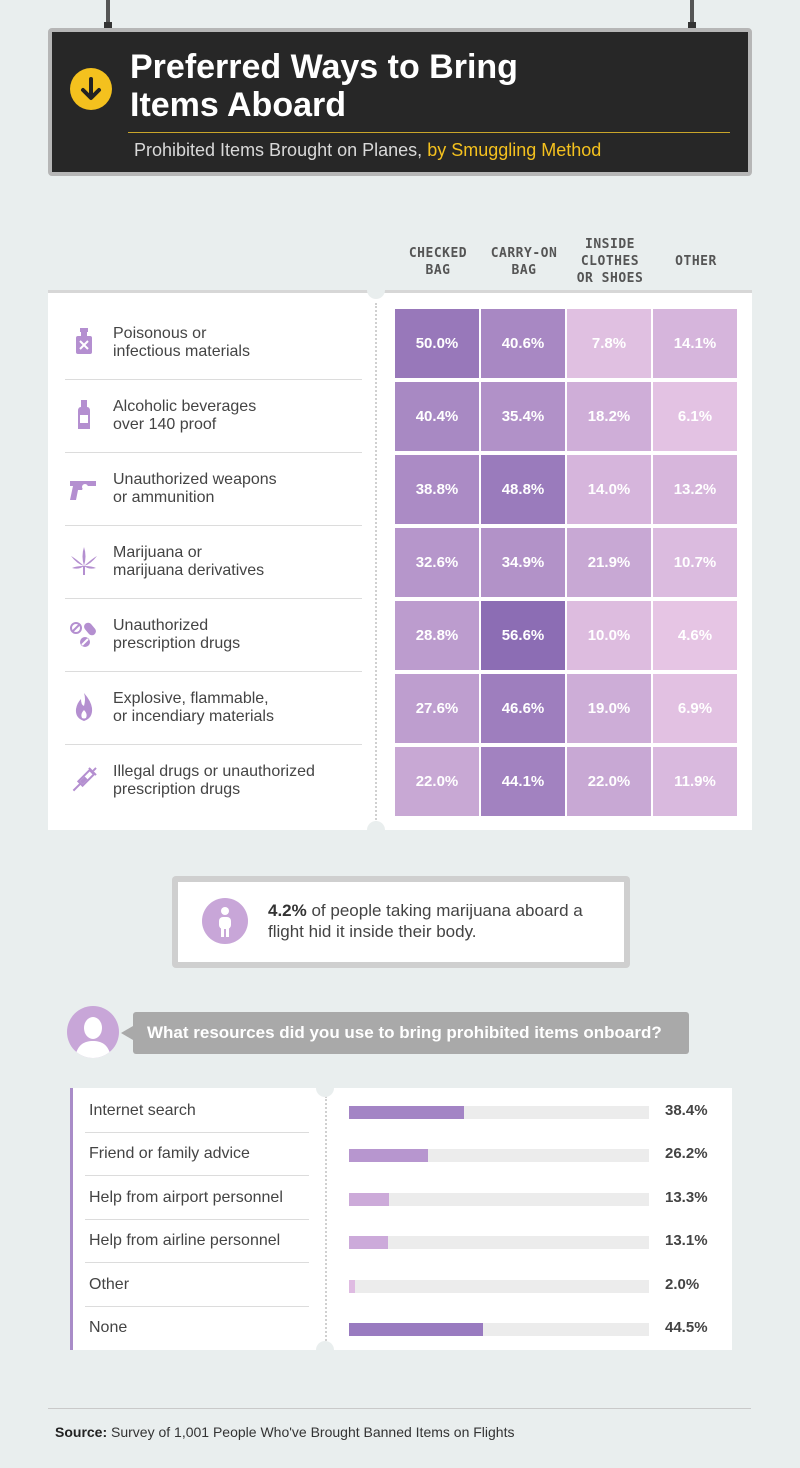  Describe the element at coordinates (169, 1154) in the screenshot. I see `bar-label: Friend or family advice` at that location.